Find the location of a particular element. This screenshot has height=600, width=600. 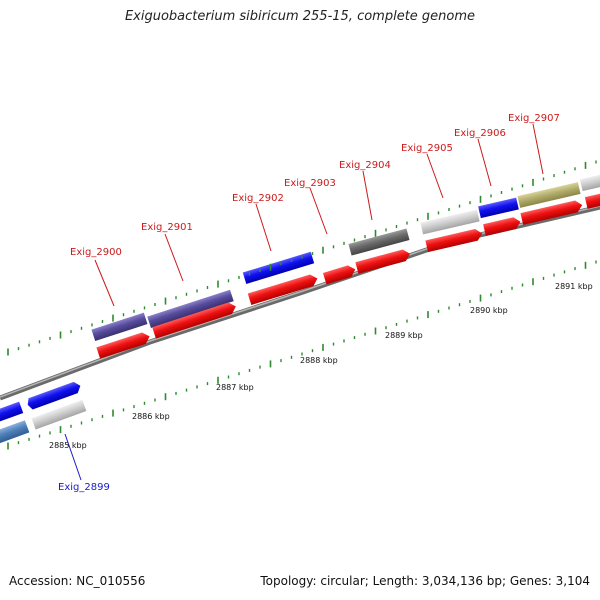

gene-label: Exig_2907 is located at coordinates (534, 118).